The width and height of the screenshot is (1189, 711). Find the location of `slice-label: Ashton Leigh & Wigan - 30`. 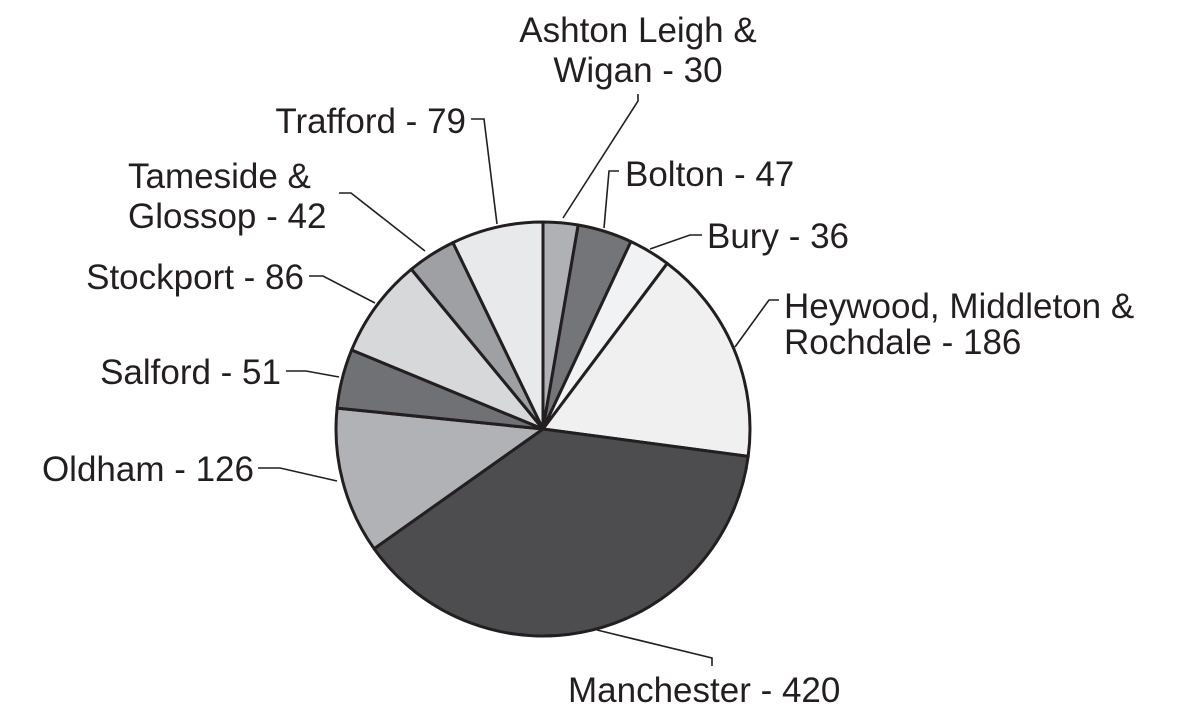

slice-label: Ashton Leigh & Wigan - 30 is located at coordinates (637, 50).